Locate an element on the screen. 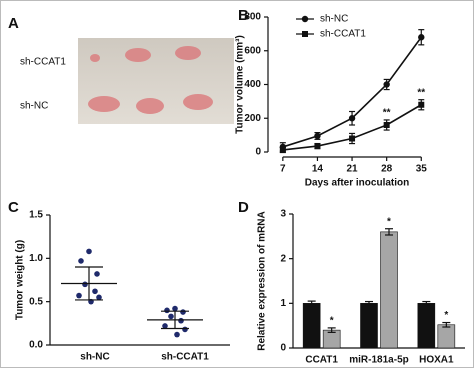  panel-label: A is located at coordinates (13, 23).